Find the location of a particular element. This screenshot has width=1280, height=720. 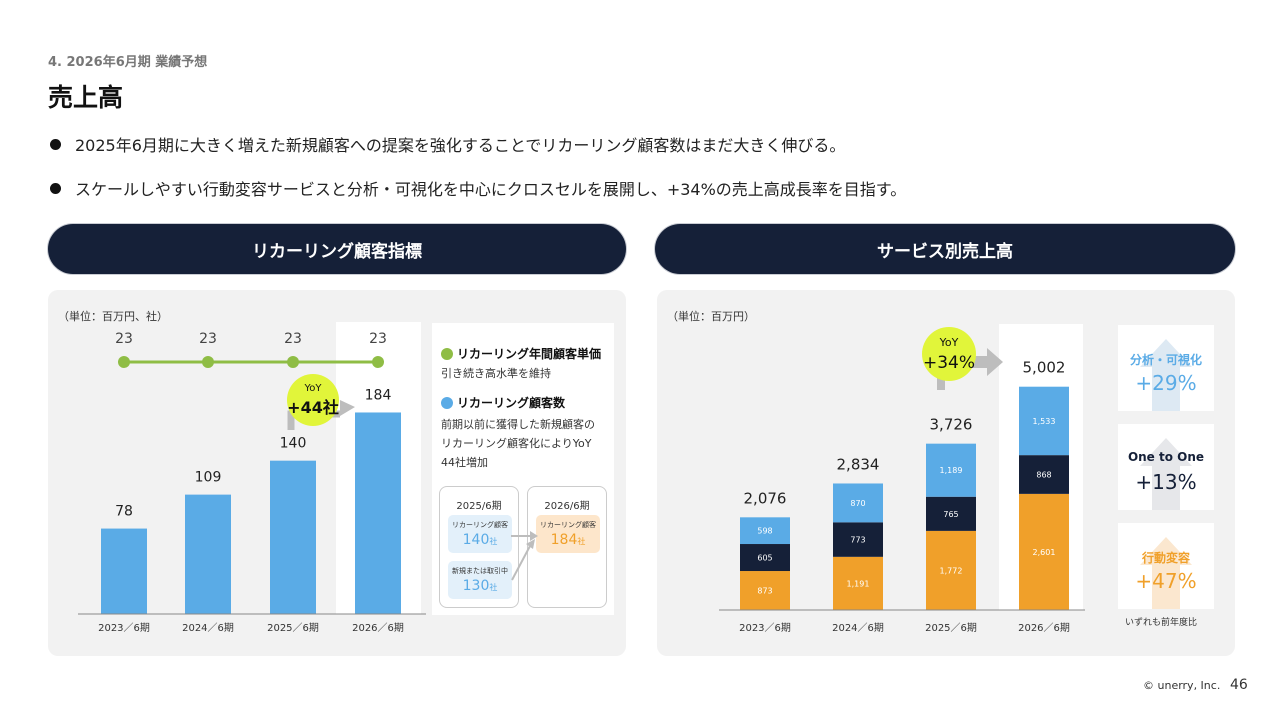

segment-value-label: 598 is located at coordinates (764, 531).